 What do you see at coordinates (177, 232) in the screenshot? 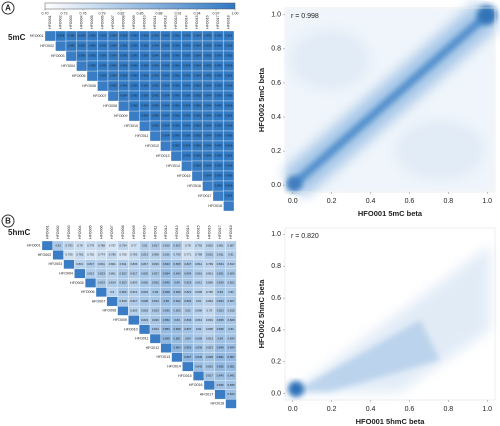
I see `column-label: HFO013` at bounding box center [177, 232].